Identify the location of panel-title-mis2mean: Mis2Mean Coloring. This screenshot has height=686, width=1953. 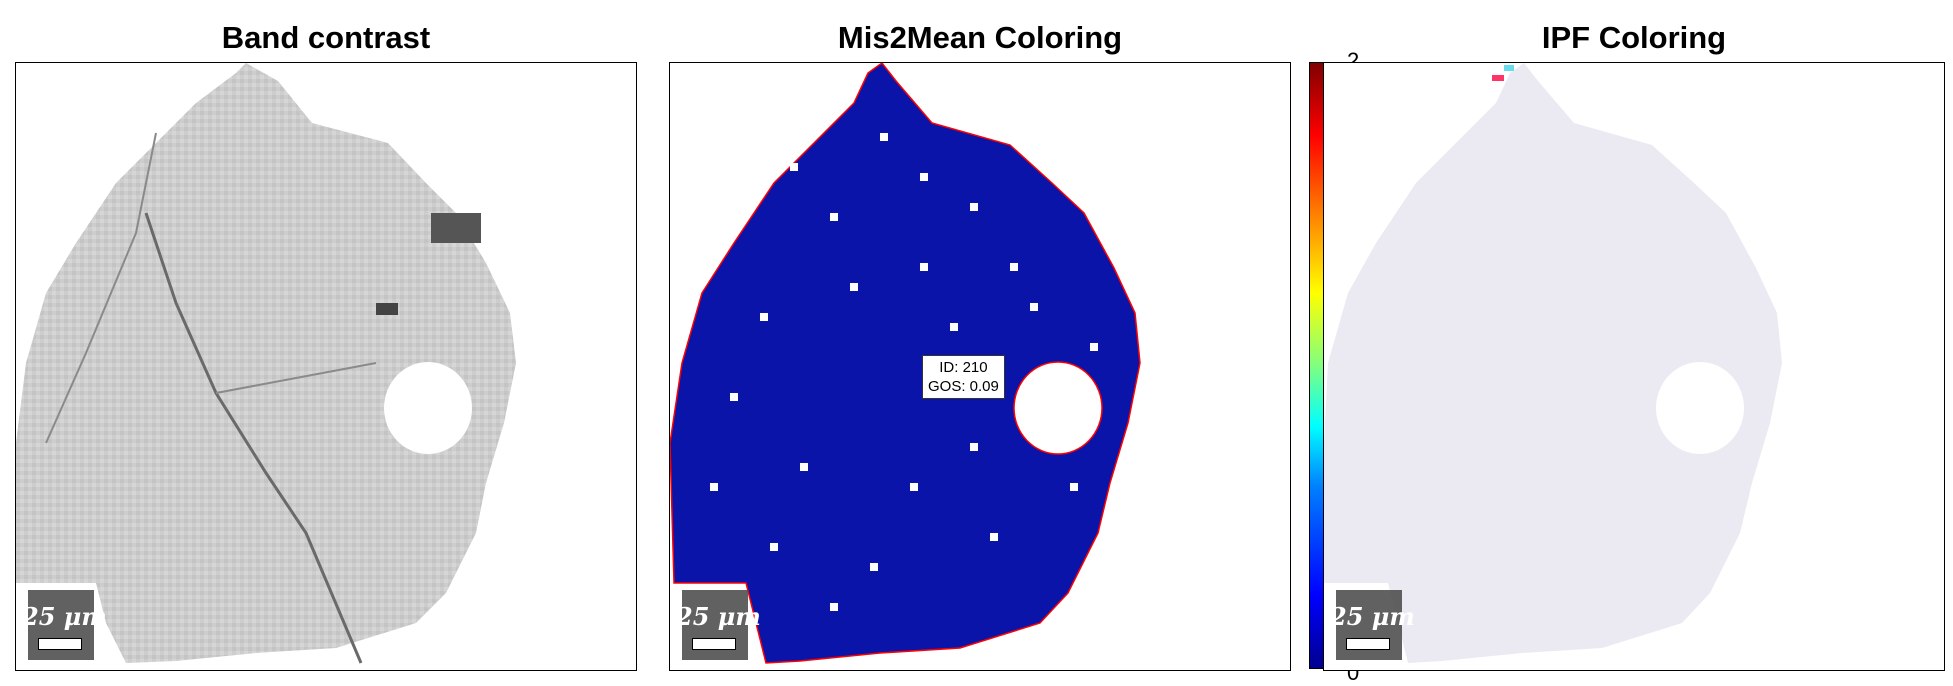
(980, 37).